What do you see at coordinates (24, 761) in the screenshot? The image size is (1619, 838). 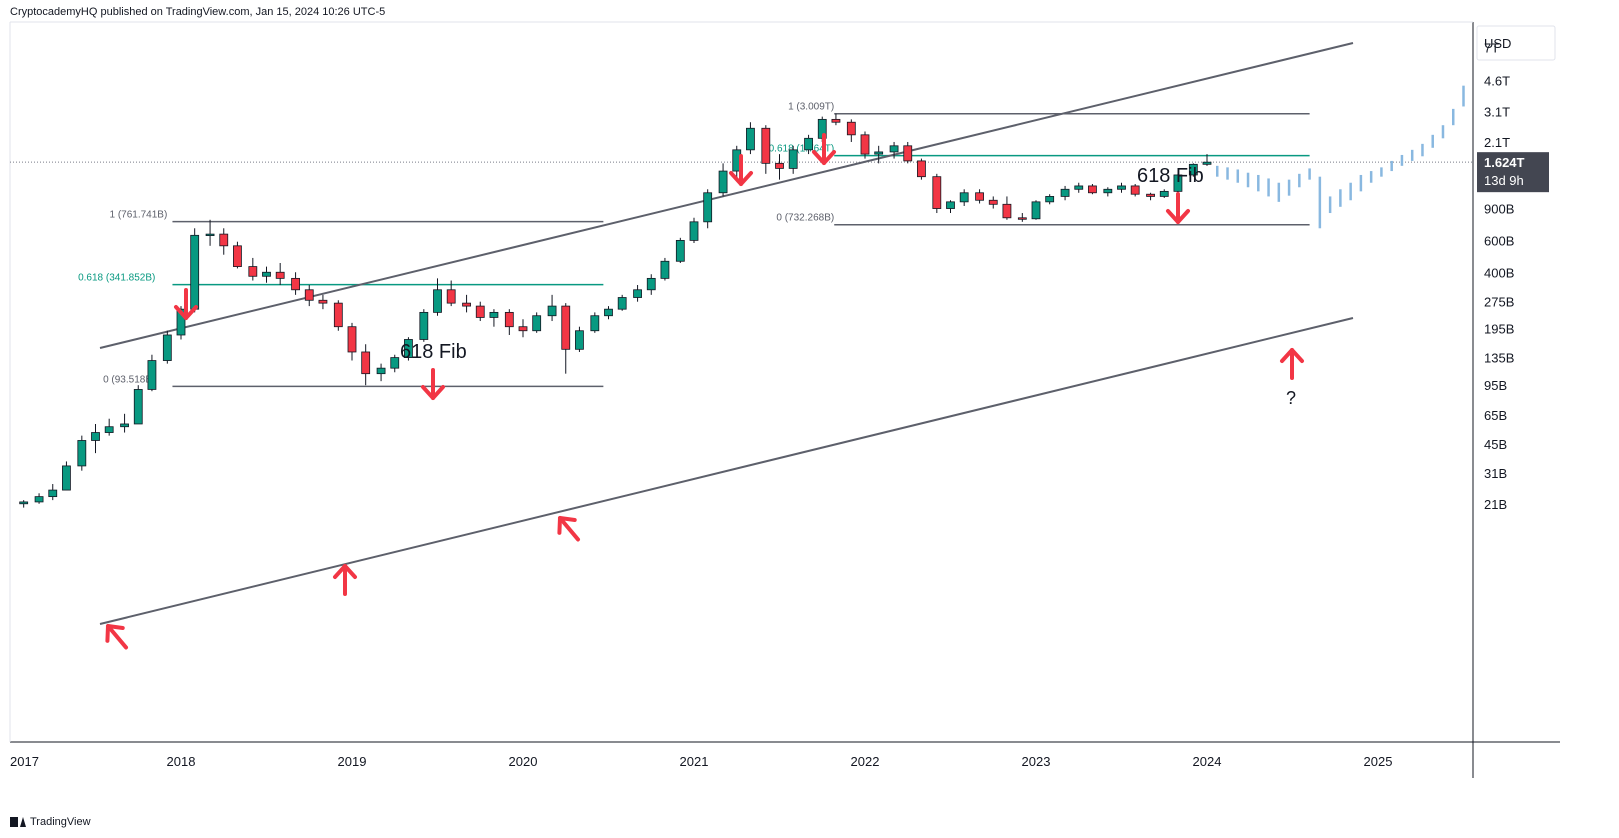 I see `x-tick-label: 2017` at bounding box center [24, 761].